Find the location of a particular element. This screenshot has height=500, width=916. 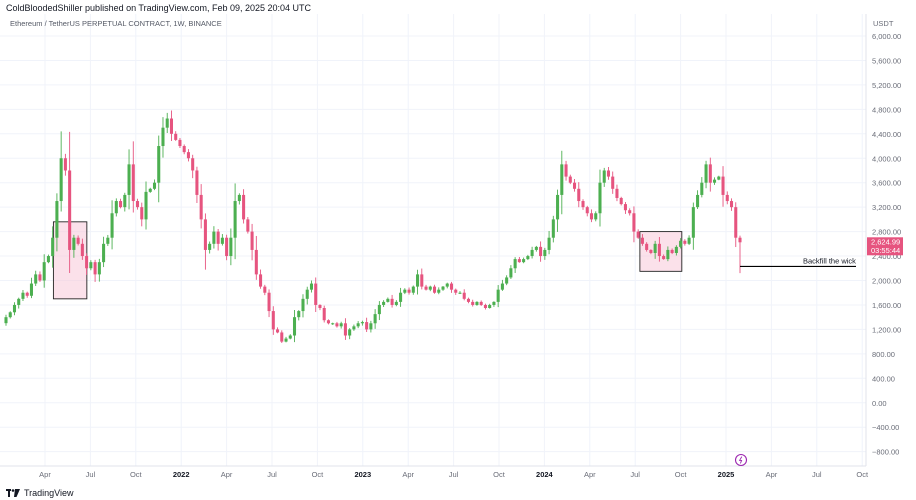

event-marker is located at coordinates (741, 460).